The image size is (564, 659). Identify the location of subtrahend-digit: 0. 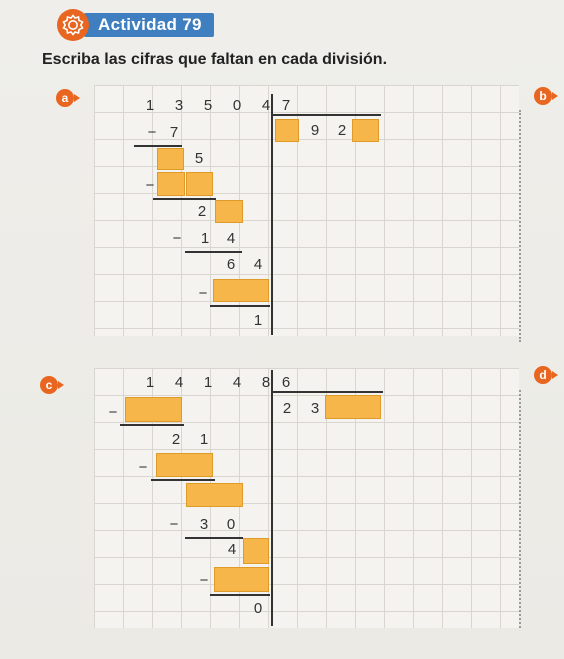
(231, 524).